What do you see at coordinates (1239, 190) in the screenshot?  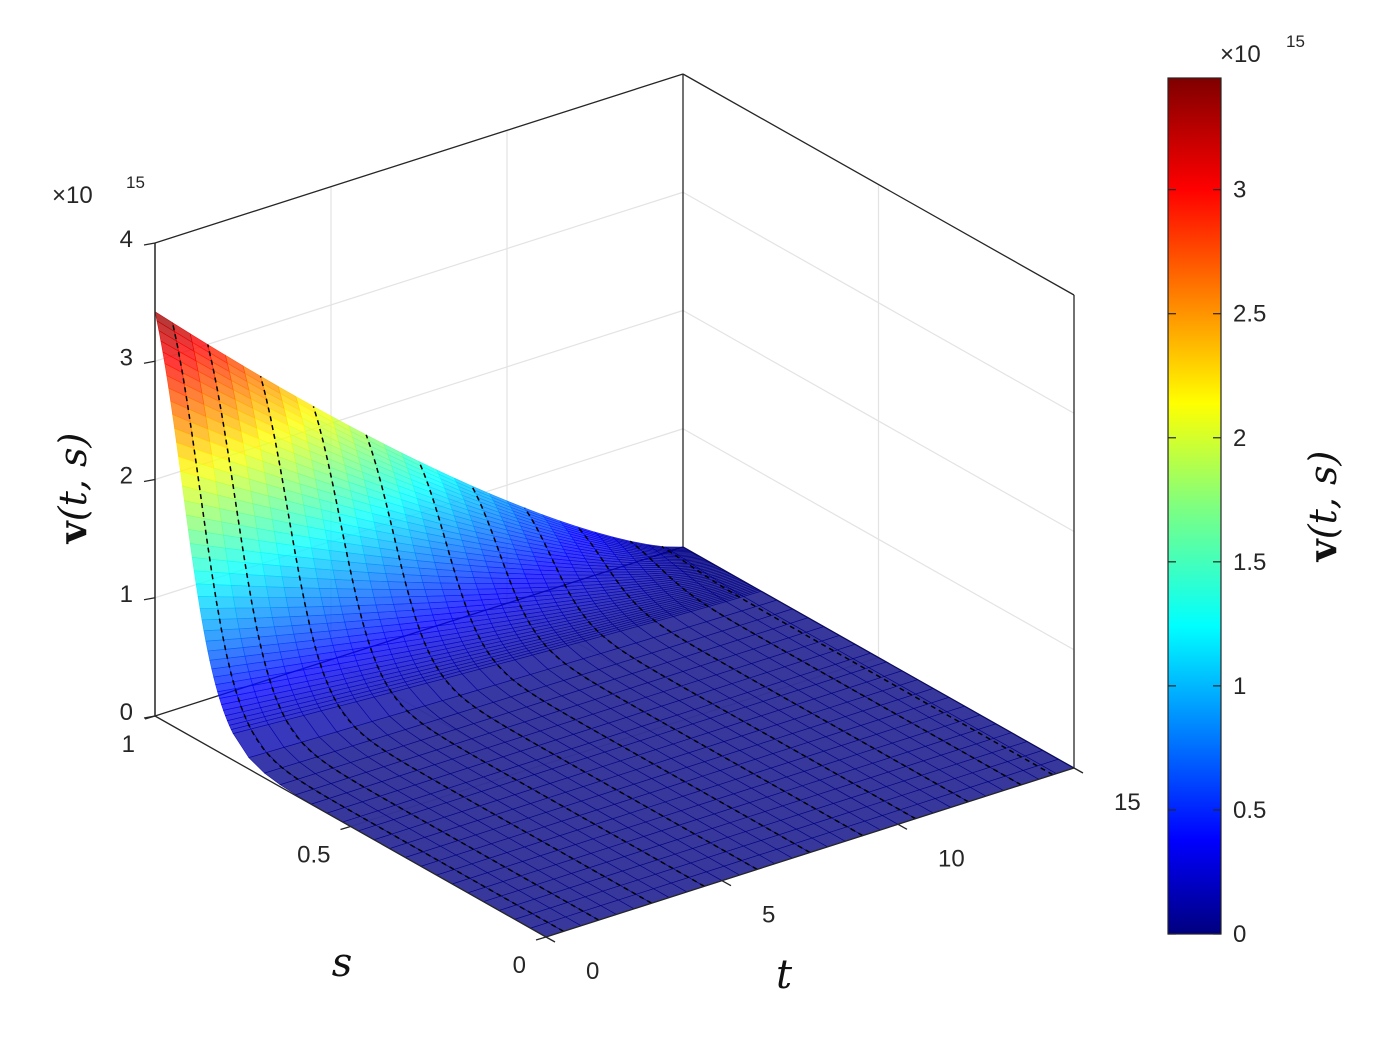 I see `colorbar-tick-label: 3` at bounding box center [1239, 190].